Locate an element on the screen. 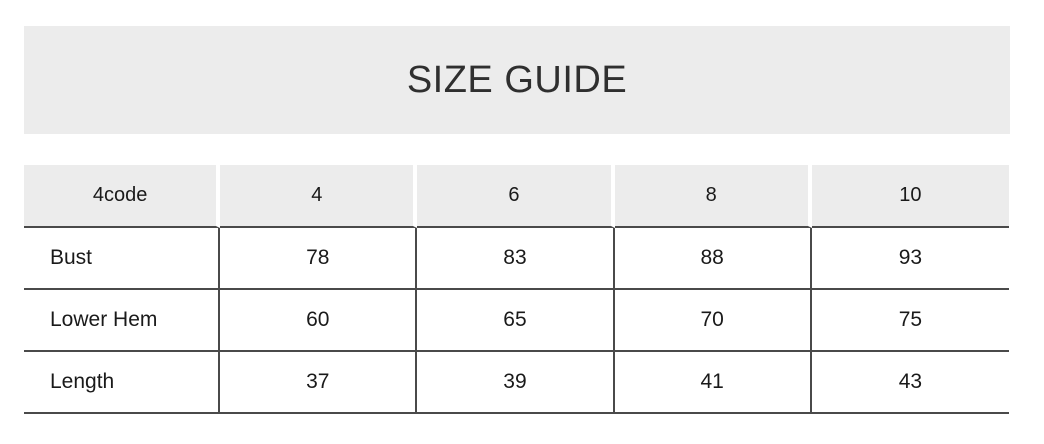 This screenshot has width=1044, height=444. table-header-row: 4code 4 6 8 10 is located at coordinates (516, 196).